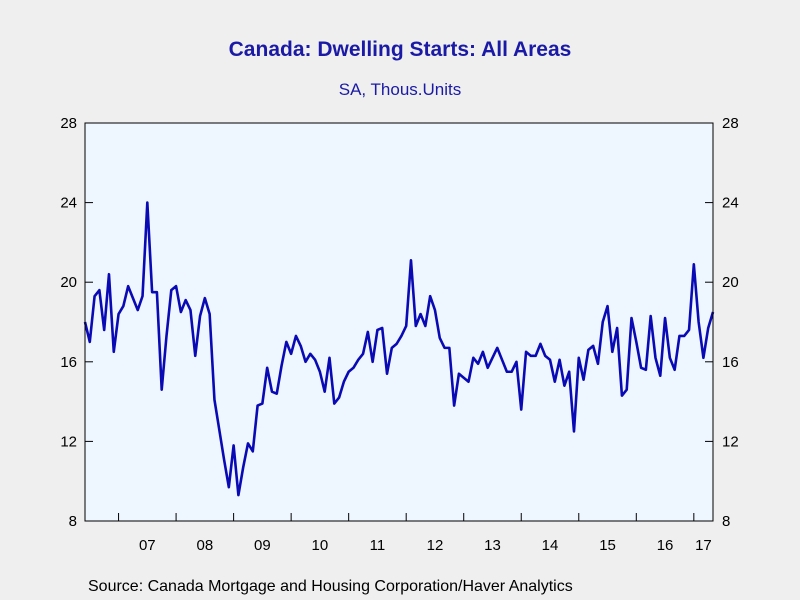 Image resolution: width=800 pixels, height=600 pixels. I want to click on x-tick-label: 09, so click(262, 545).